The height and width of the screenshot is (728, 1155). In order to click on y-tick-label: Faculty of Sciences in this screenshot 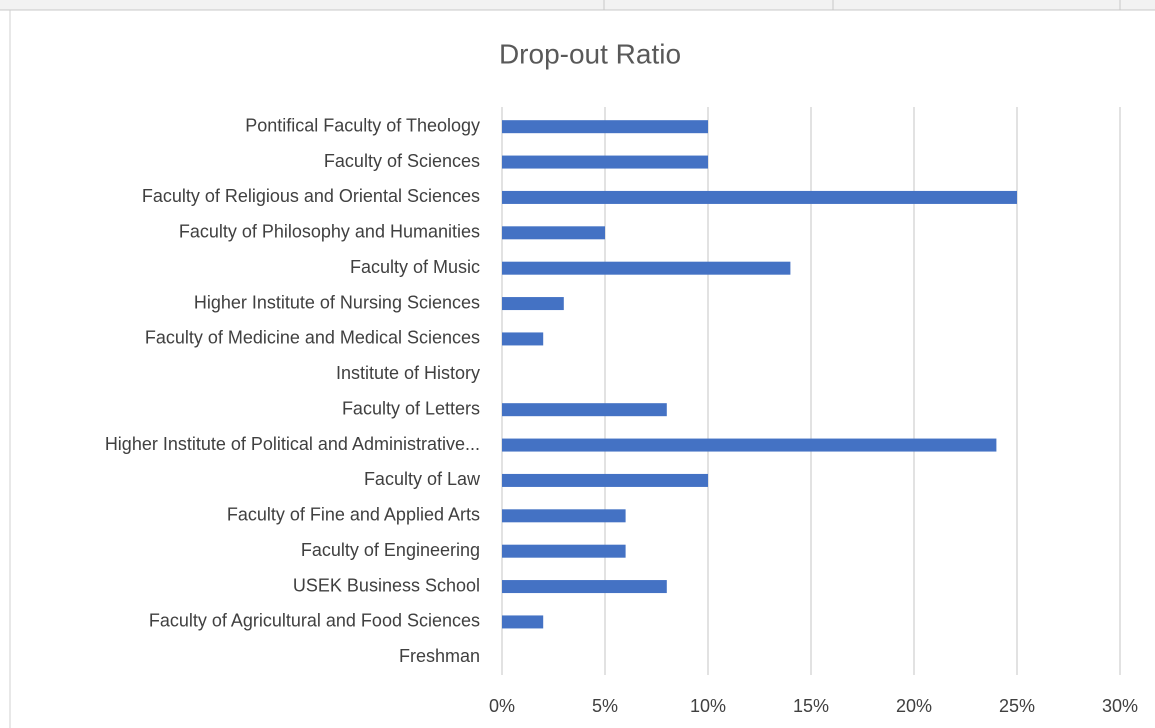, I will do `click(402, 161)`.